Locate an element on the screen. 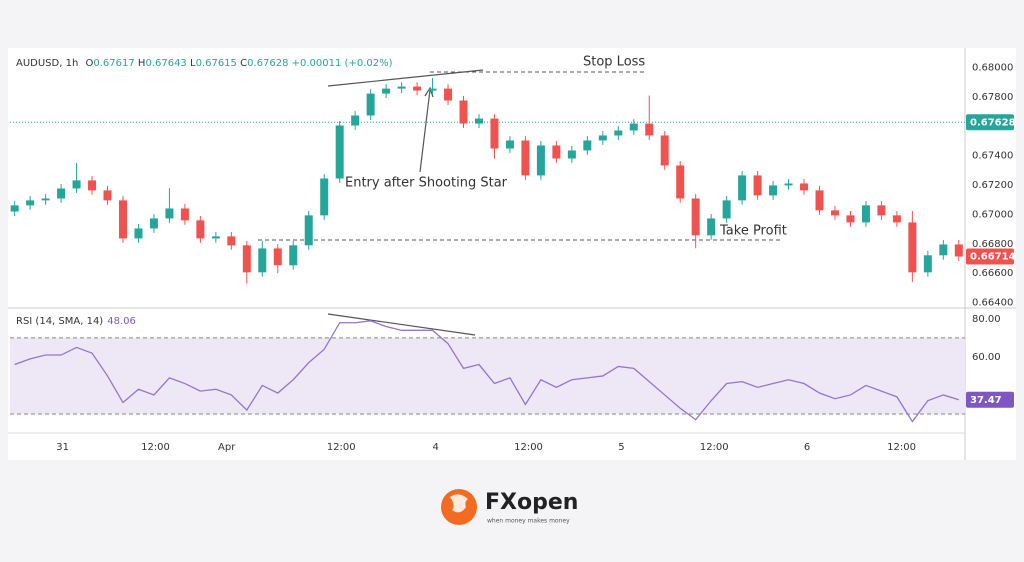 The height and width of the screenshot is (562, 1024). trend-line is located at coordinates (405, 78).